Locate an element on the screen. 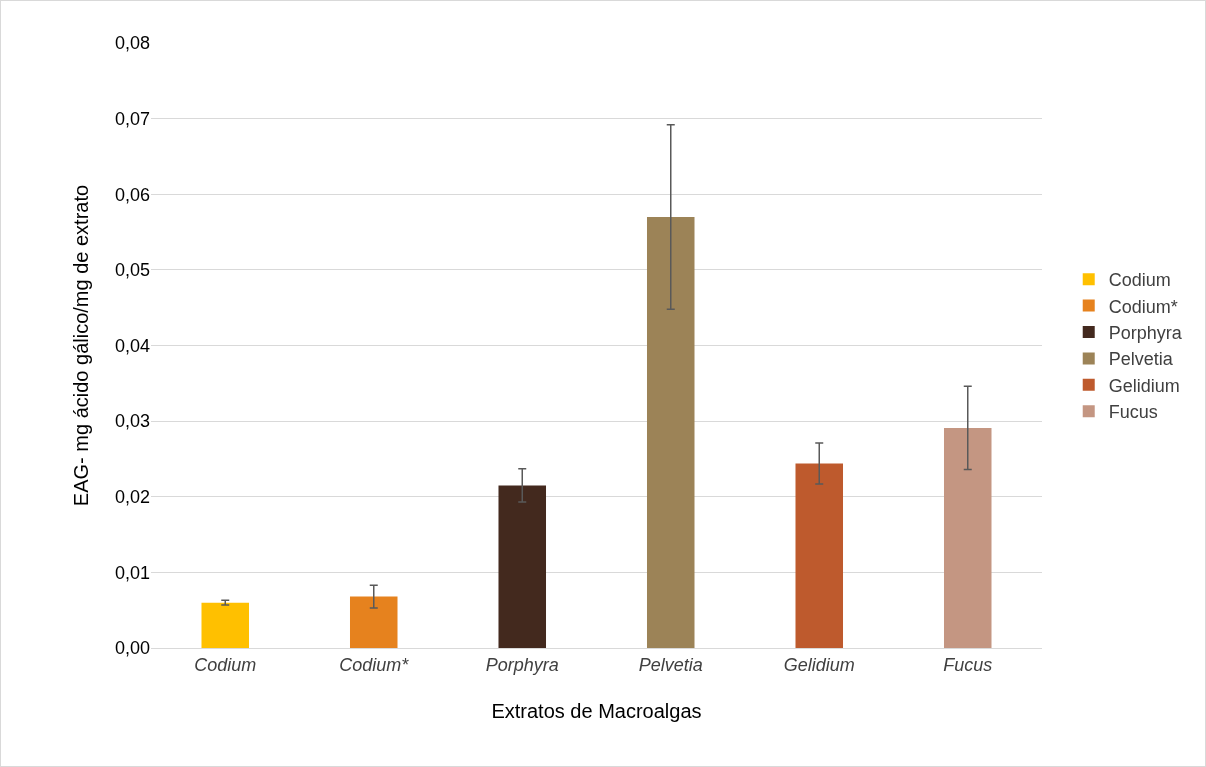 This screenshot has width=1206, height=767. y-tick-label: 0,05 is located at coordinates (132, 270).